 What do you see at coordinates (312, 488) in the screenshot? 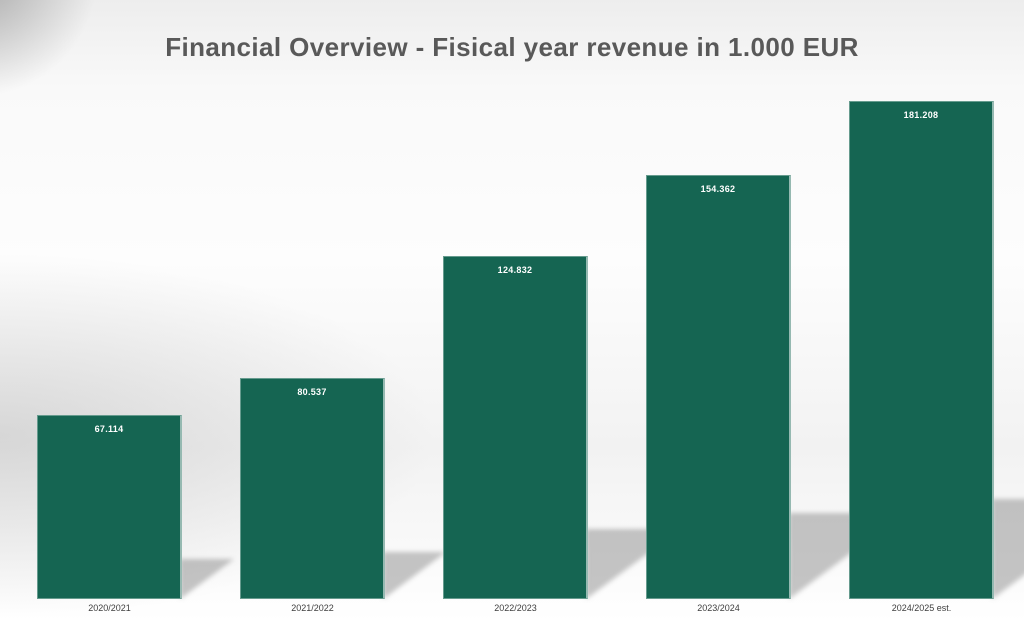
I see `bar-2021/2022: 80.537` at bounding box center [312, 488].